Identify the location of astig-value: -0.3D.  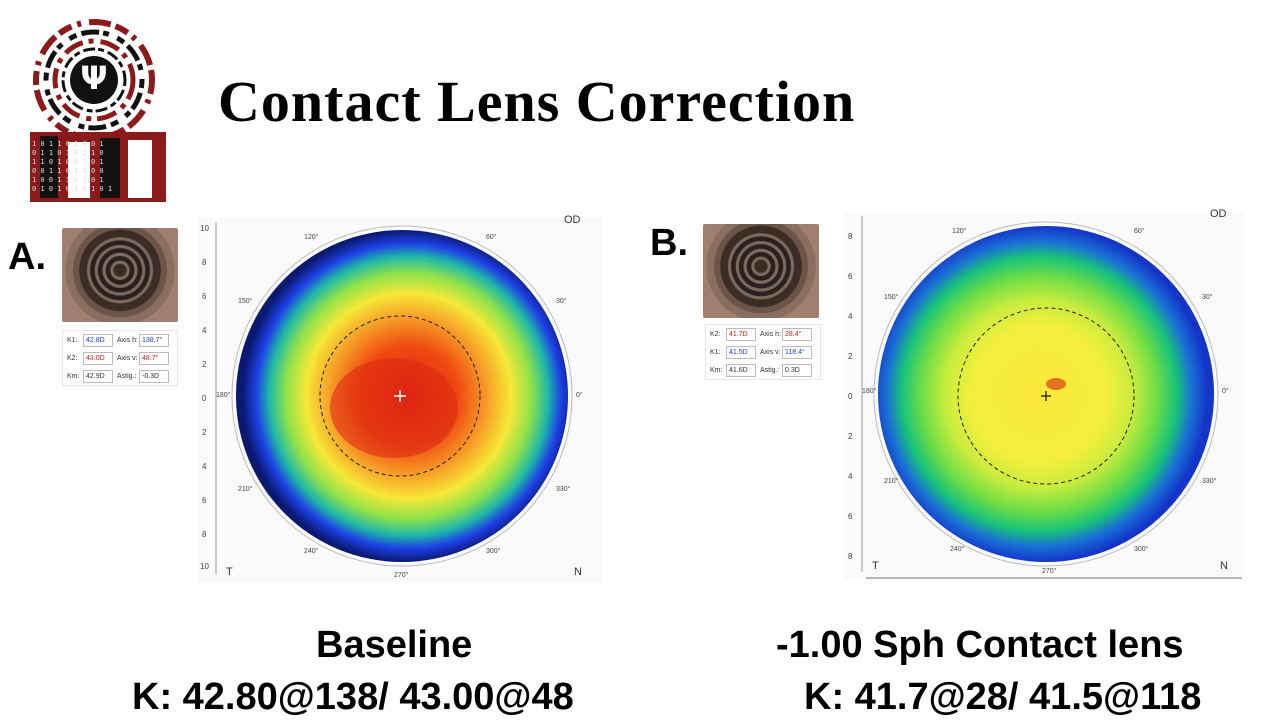
(154, 376).